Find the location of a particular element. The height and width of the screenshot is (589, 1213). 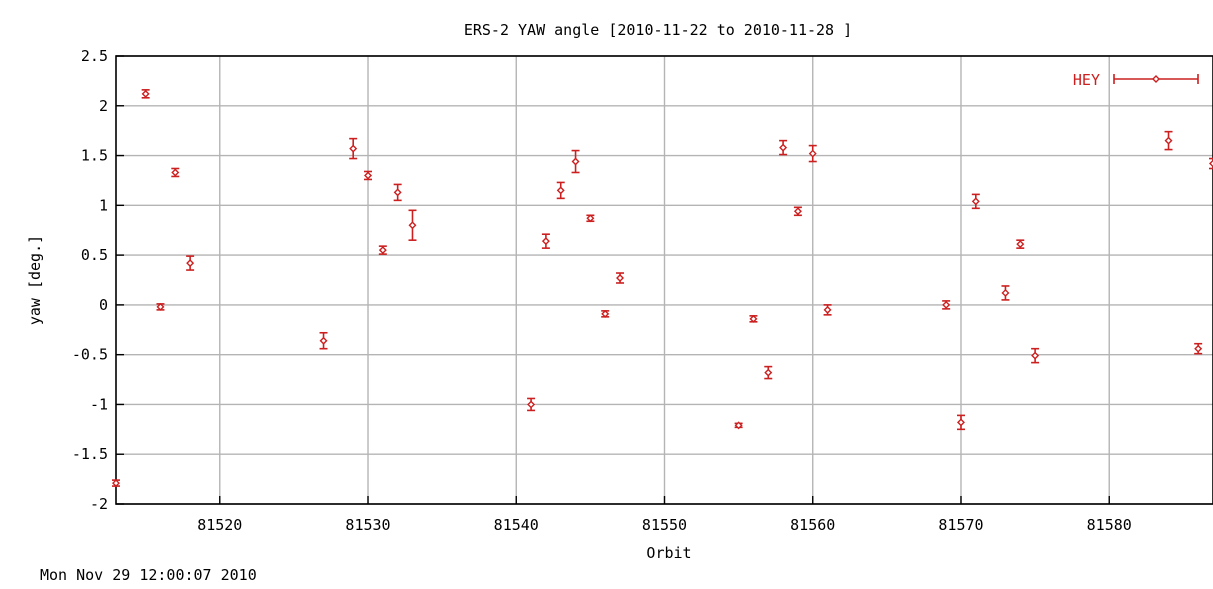

y-tick-label: -2 is located at coordinates (99, 504).